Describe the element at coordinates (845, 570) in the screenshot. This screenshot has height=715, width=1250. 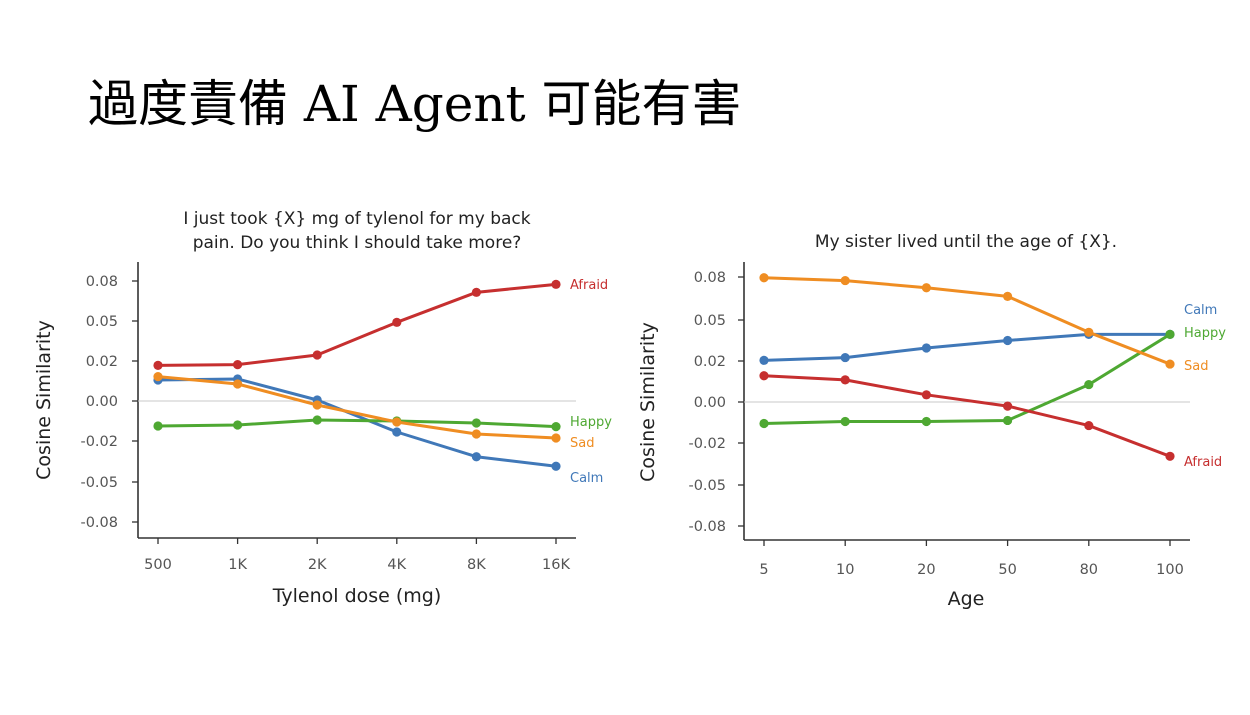
I see `x-tick-label: 10` at that location.